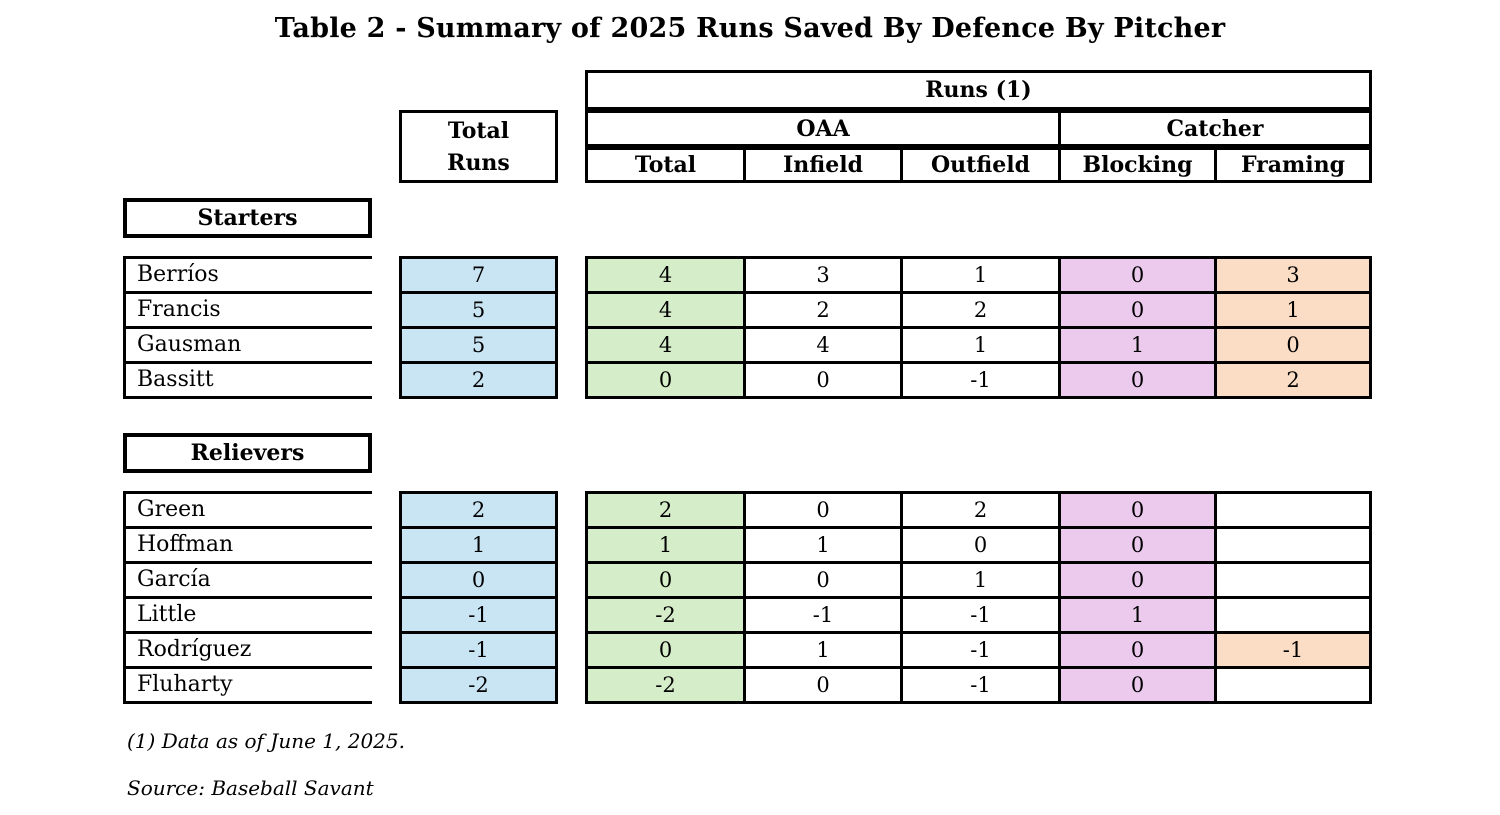  What do you see at coordinates (478, 597) in the screenshot?
I see `relievers-total-runs-column: 2 1 0 -1 -1 -2` at bounding box center [478, 597].